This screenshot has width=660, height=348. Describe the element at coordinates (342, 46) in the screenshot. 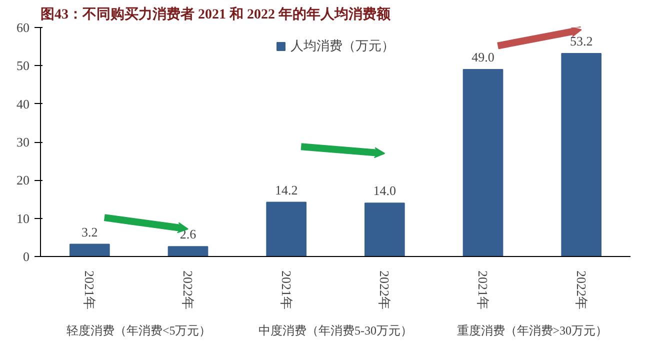

I see `legend-label: 人均消费（万元）` at that location.